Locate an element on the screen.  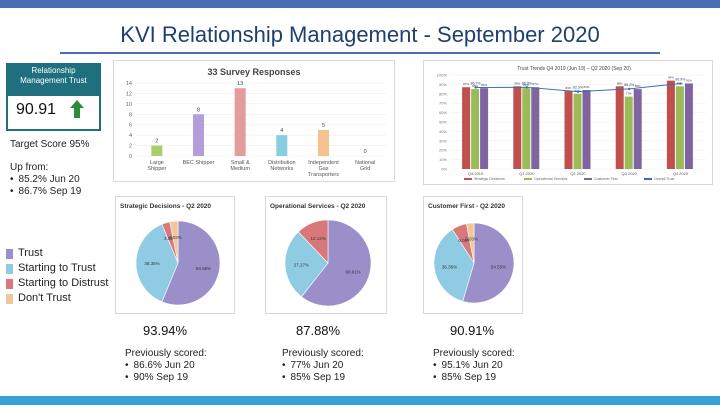
pie-slice-label: 27.27% is located at coordinates (301, 264).